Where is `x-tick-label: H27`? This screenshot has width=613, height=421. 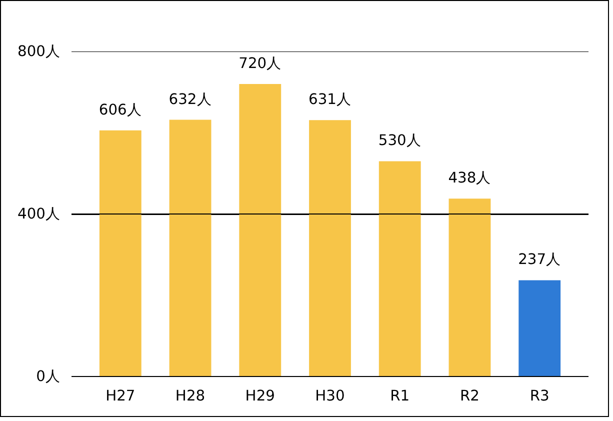 x-tick-label: H27 is located at coordinates (121, 396).